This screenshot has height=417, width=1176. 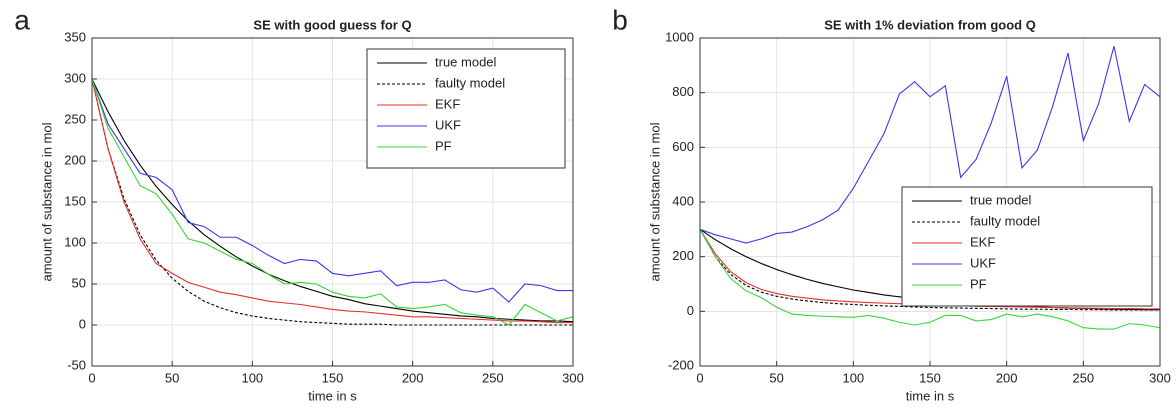 What do you see at coordinates (75, 118) in the screenshot?
I see `y-tick-label: 250` at bounding box center [75, 118].